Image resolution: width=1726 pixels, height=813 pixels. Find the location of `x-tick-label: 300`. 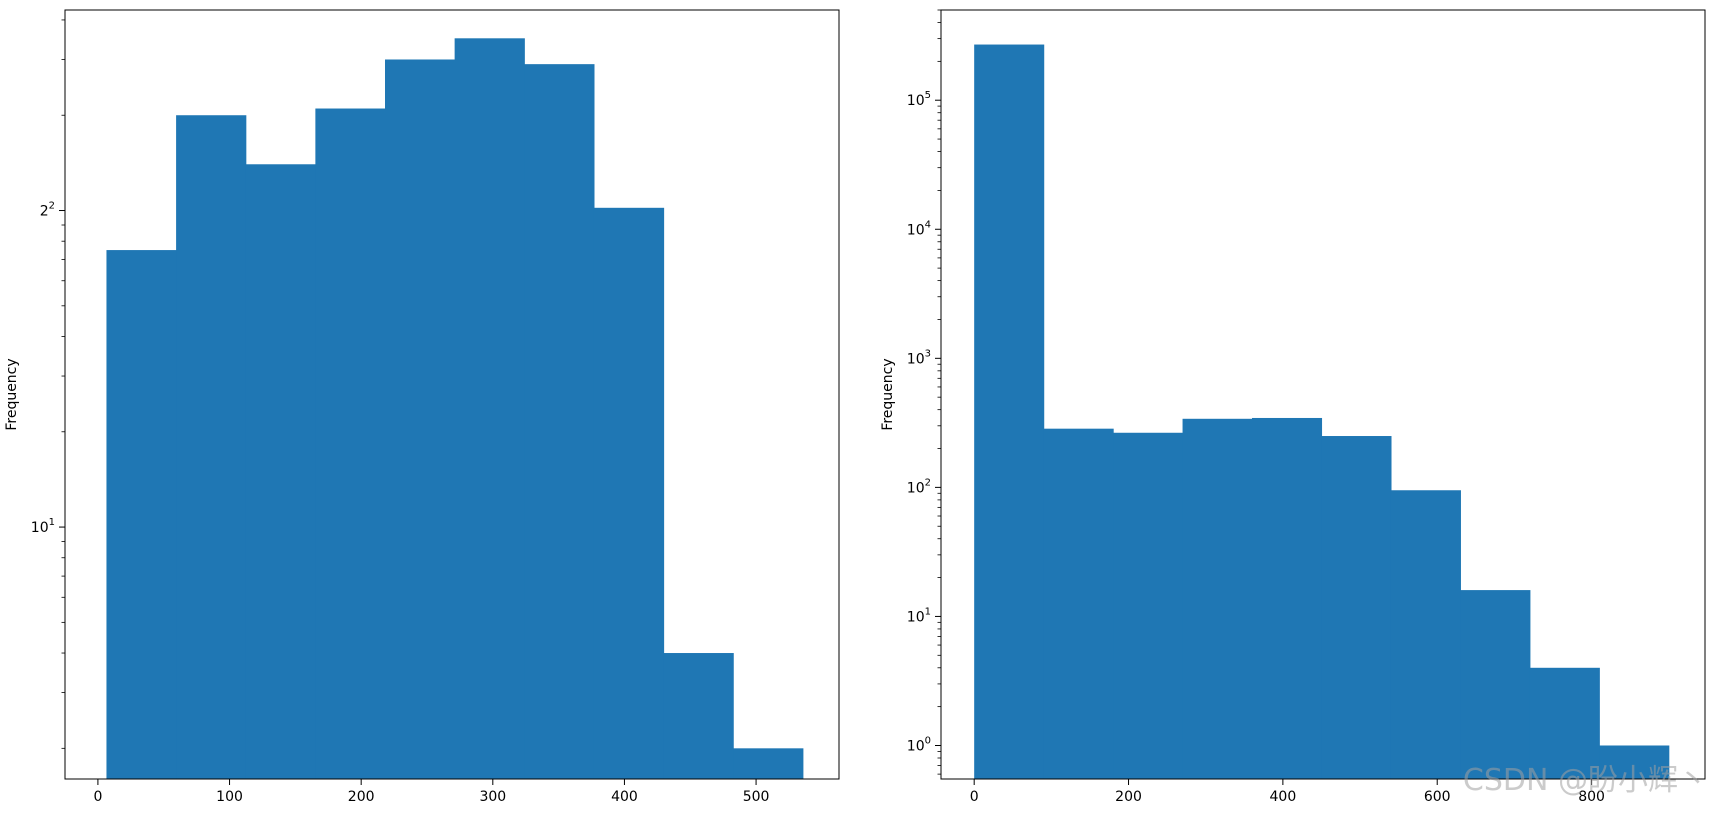

x-tick-label: 300 is located at coordinates (492, 797).